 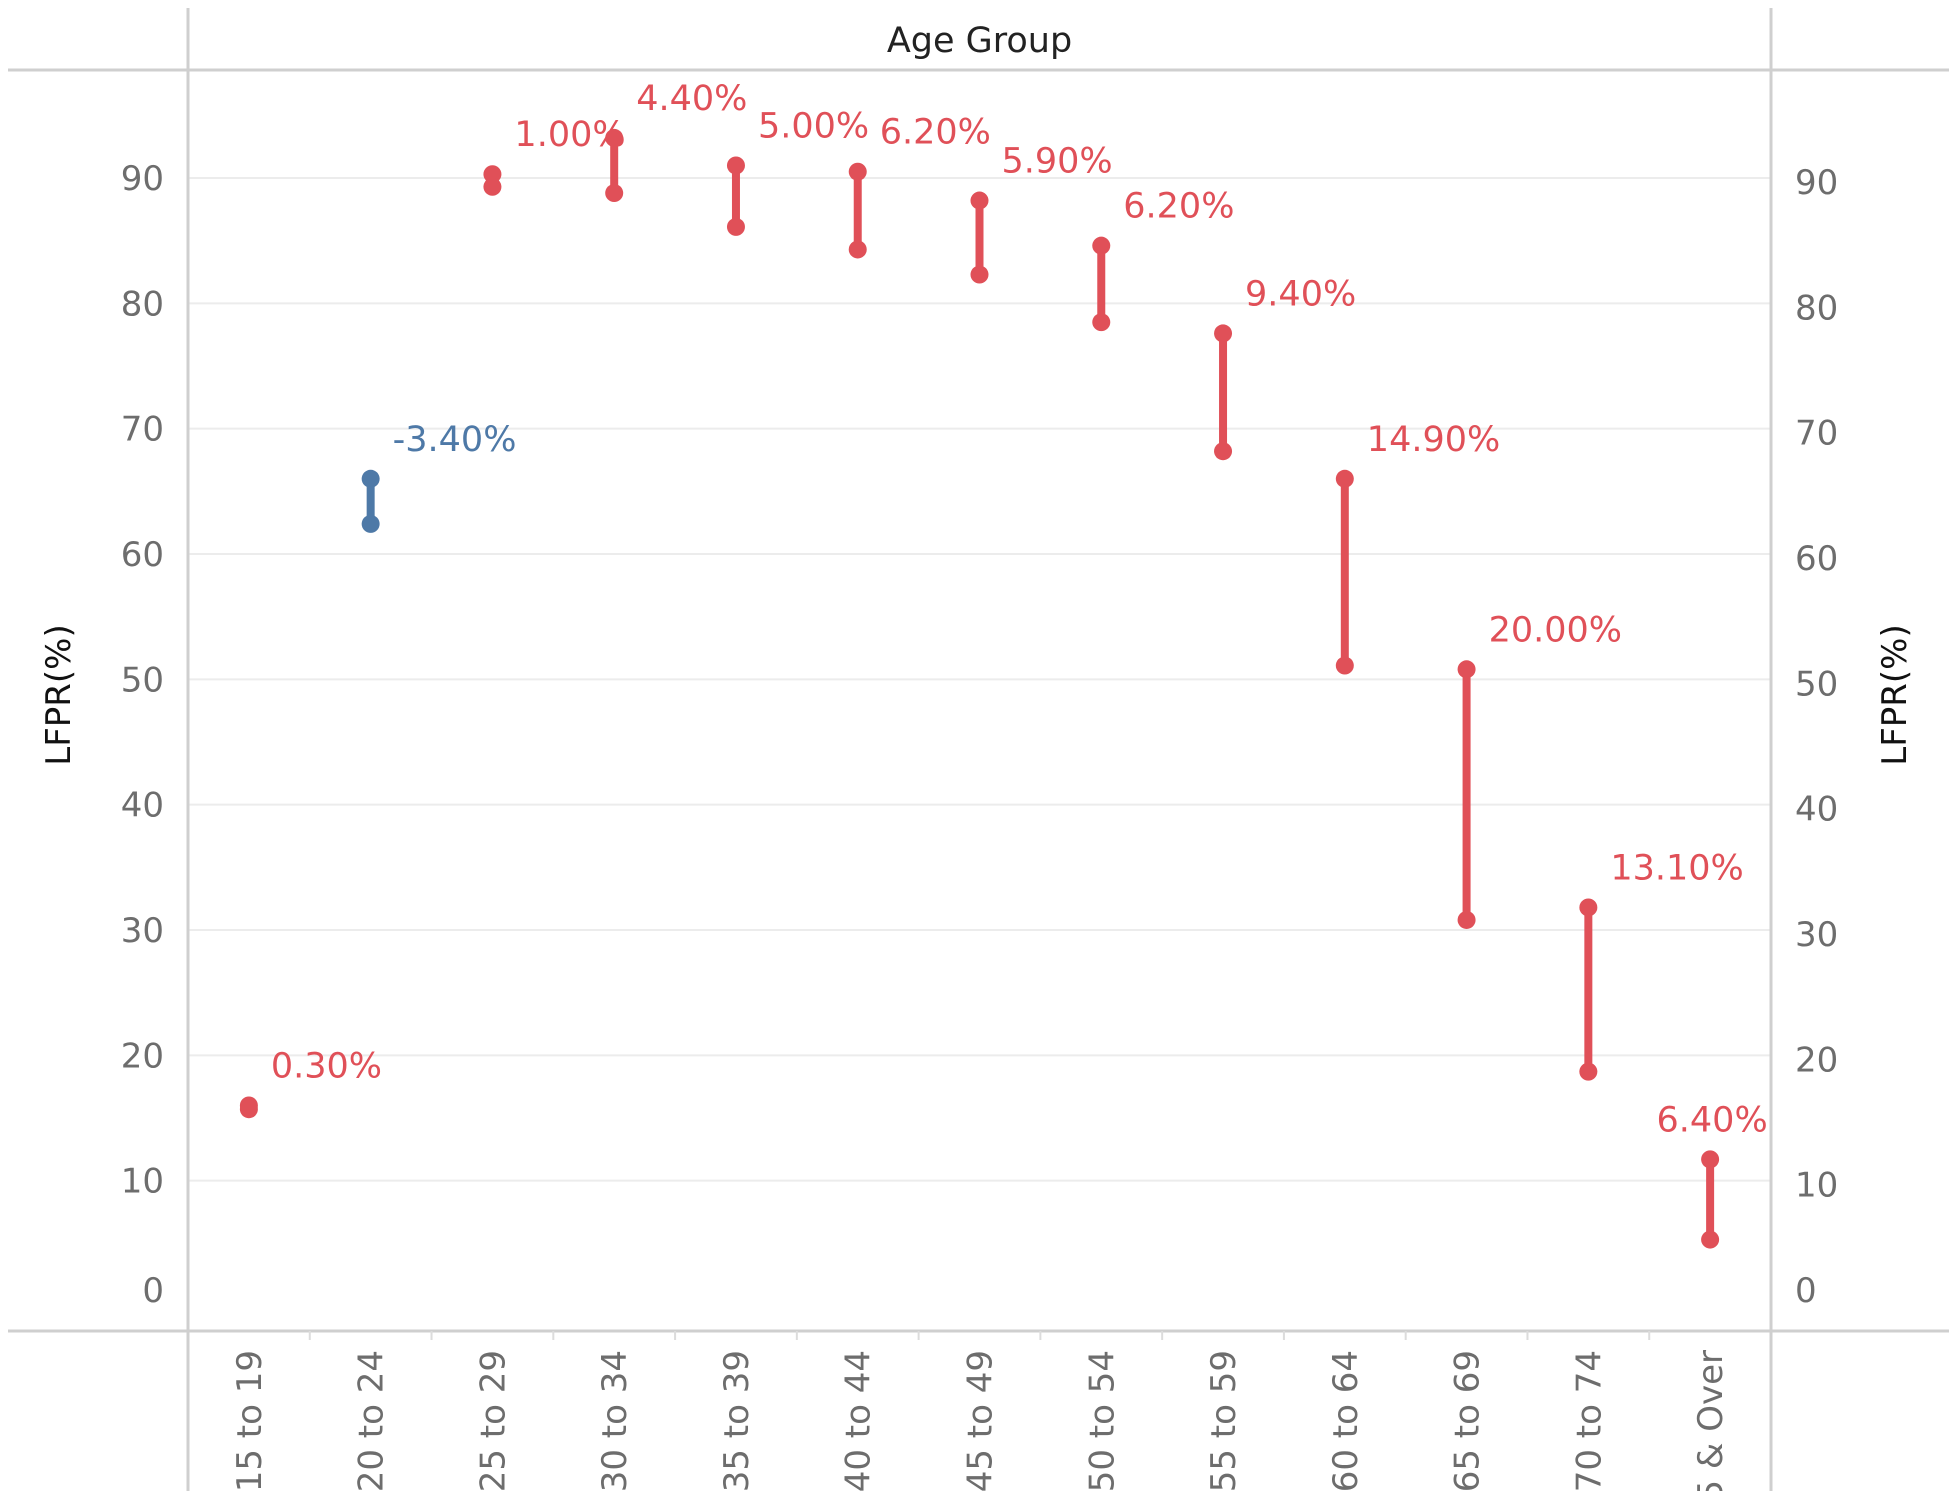 I want to click on dumbbell-40-to-44: 6.20%, so click(x=919, y=186).